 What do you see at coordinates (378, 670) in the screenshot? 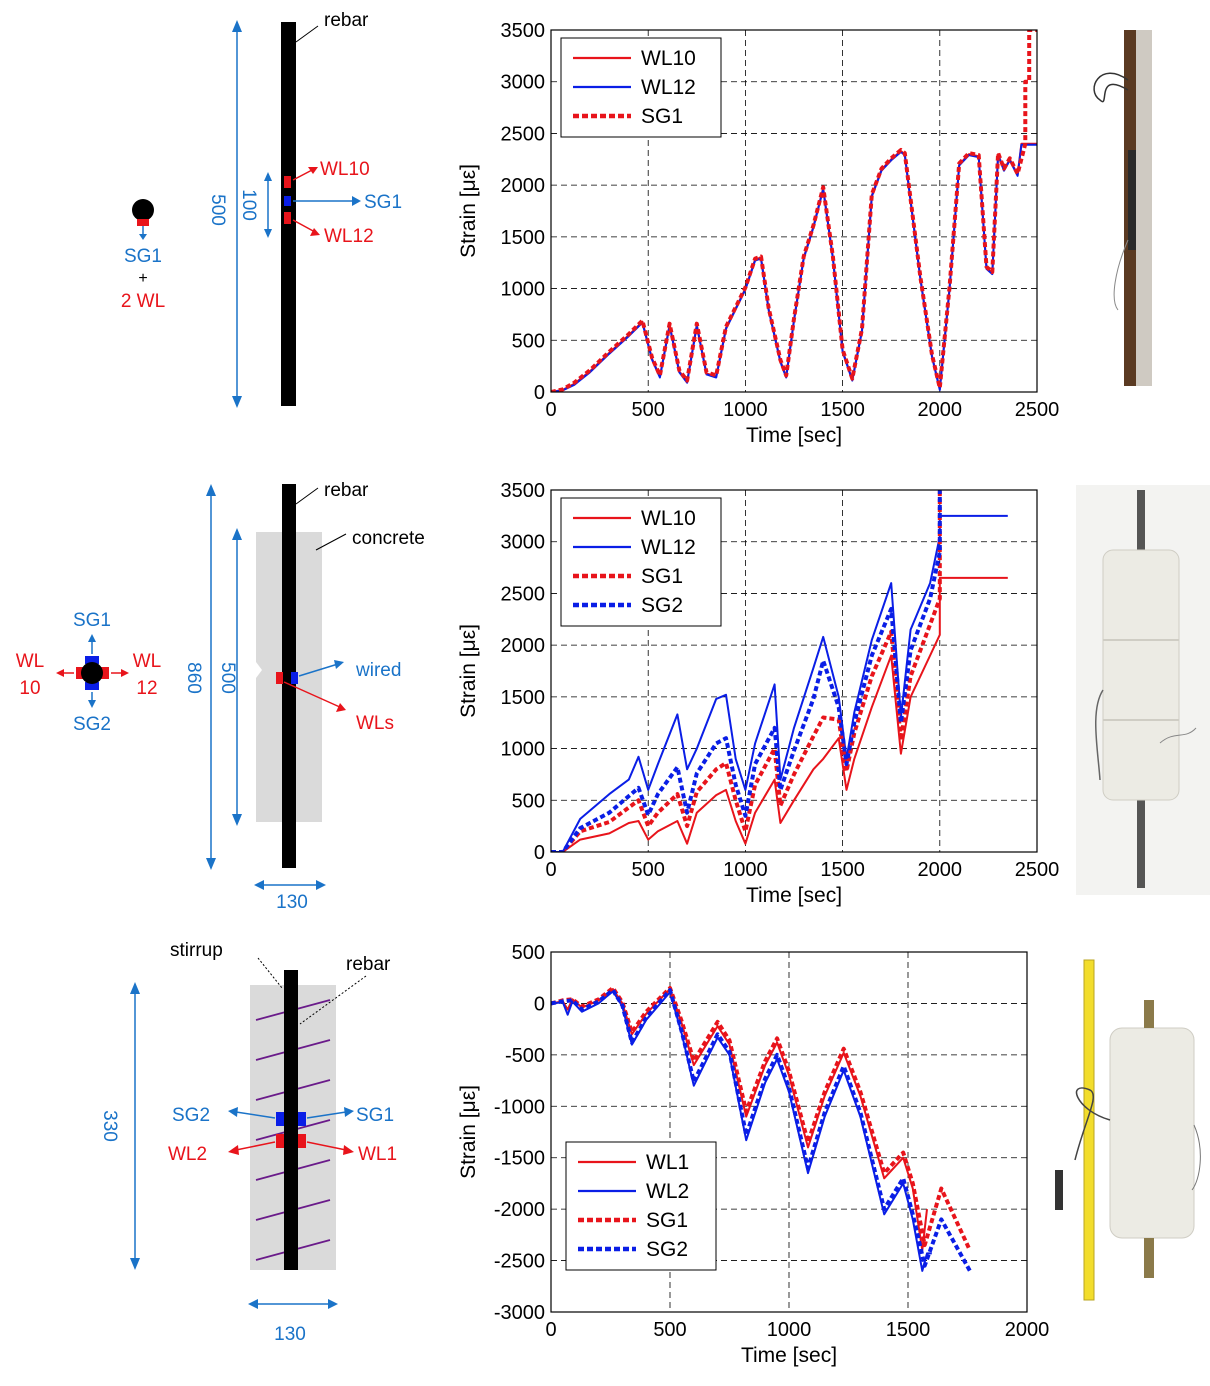
I see `wired-label: wired` at bounding box center [378, 670].